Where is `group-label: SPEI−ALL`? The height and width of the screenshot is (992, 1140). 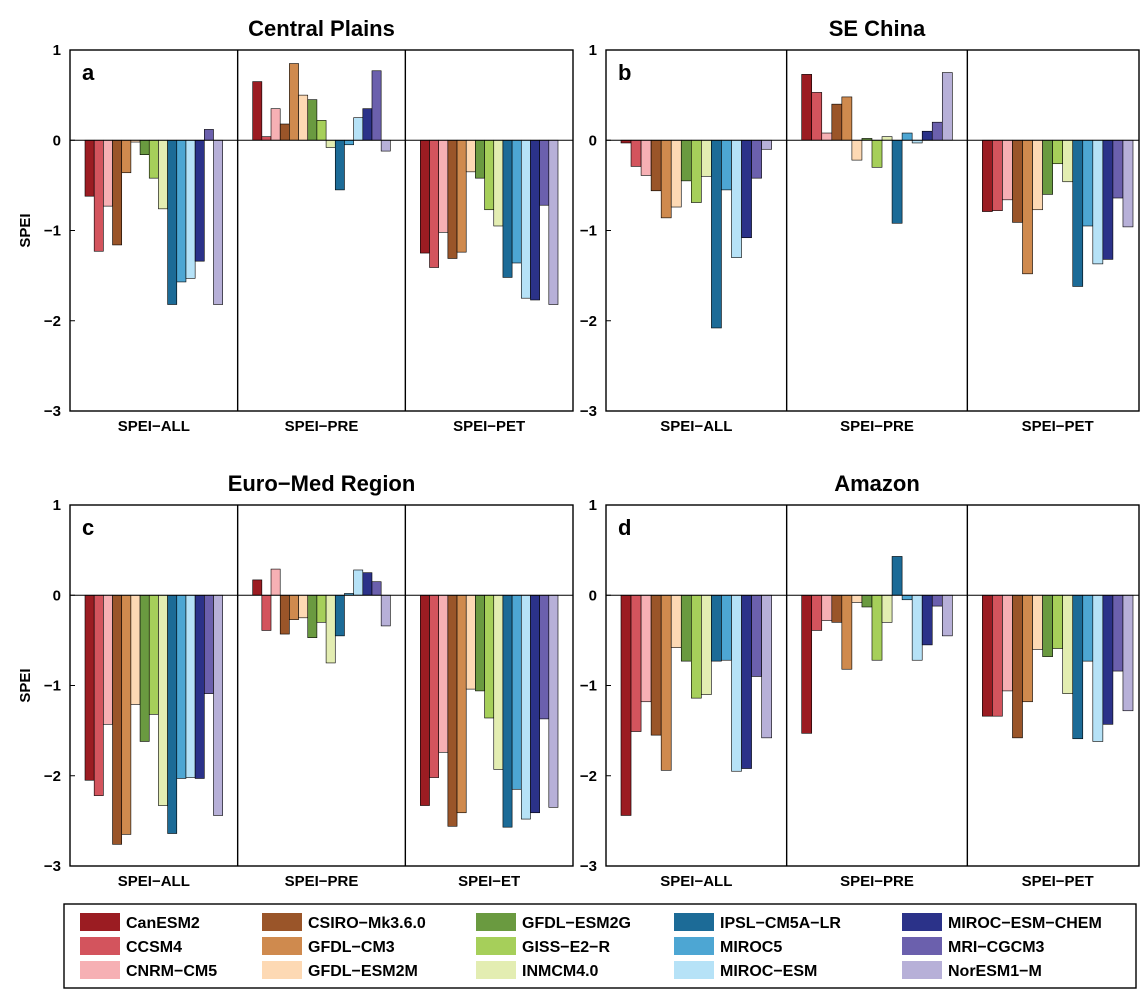
group-label: SPEI−ALL is located at coordinates (696, 426).